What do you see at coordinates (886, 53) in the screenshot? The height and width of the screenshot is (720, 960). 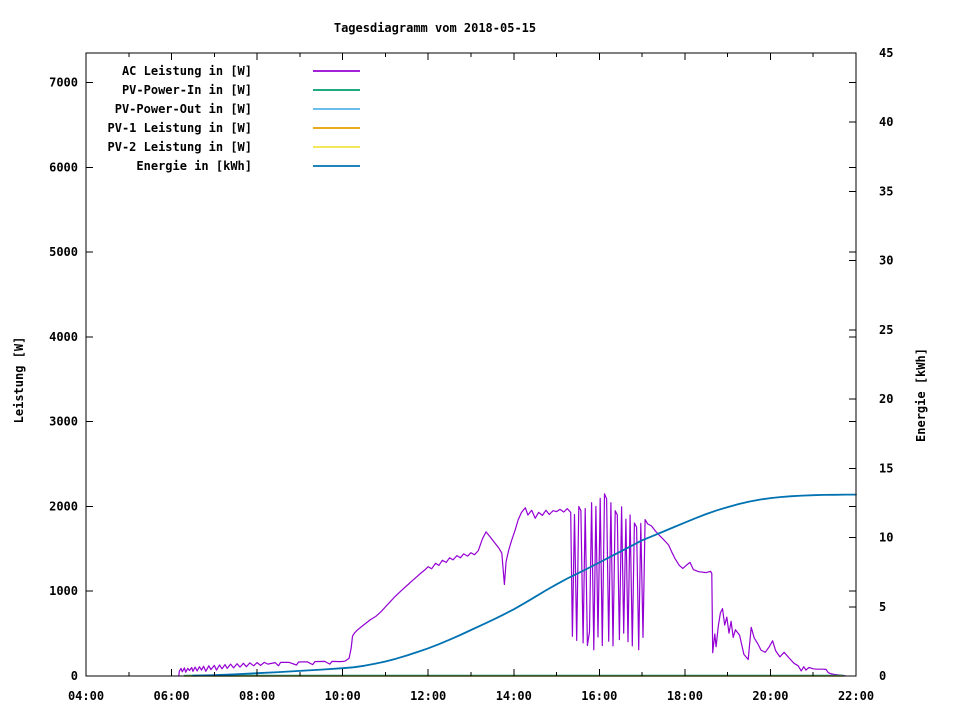 I see `y2-tick-label: 45` at bounding box center [886, 53].